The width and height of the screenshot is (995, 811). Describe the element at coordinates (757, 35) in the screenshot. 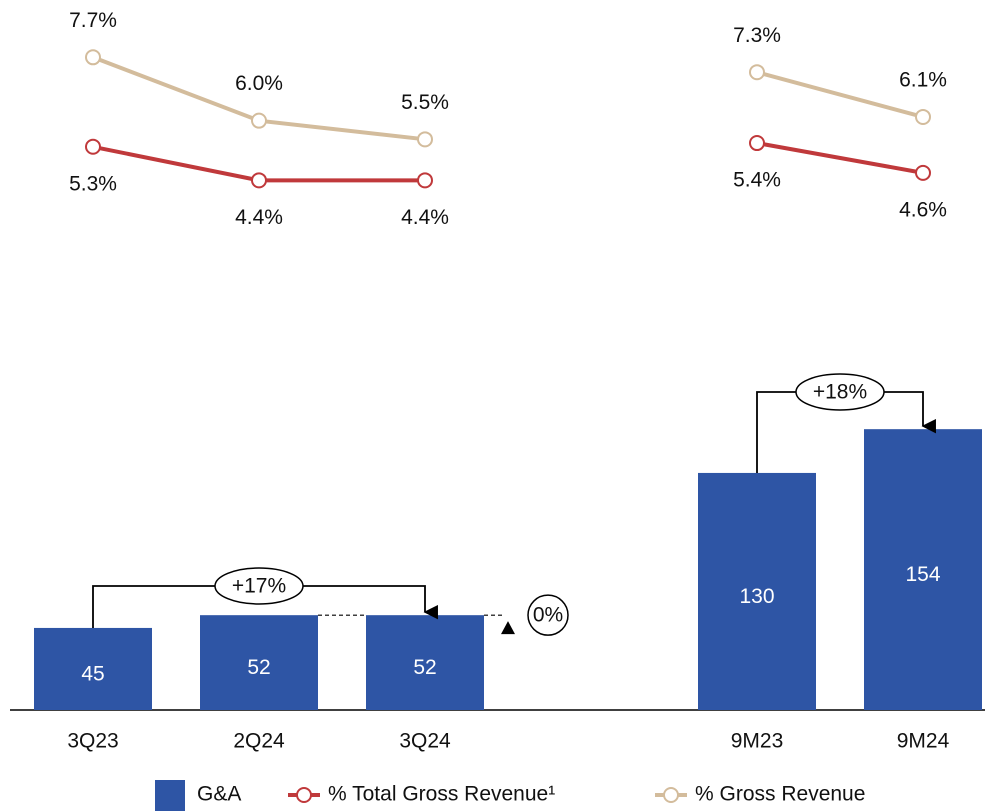

I see `line-value-label: 7.3%` at that location.